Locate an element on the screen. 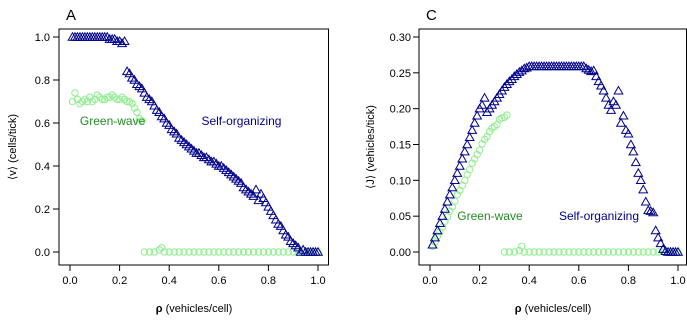 This screenshot has height=320, width=687. y-tick-label: 0.15 is located at coordinates (400, 146).